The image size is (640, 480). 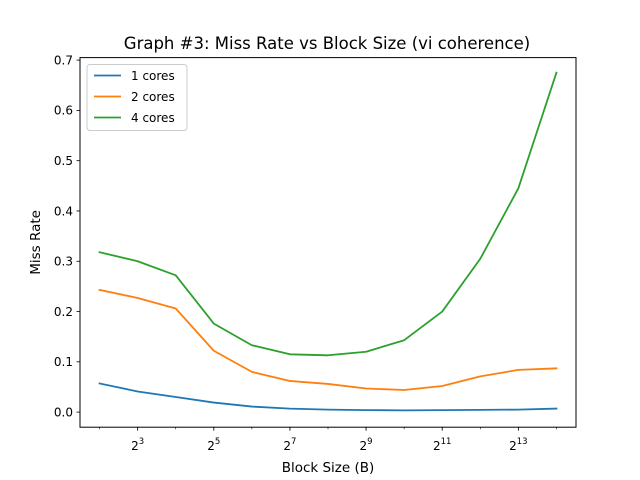 I want to click on x-tick-label: 211, so click(x=442, y=445).